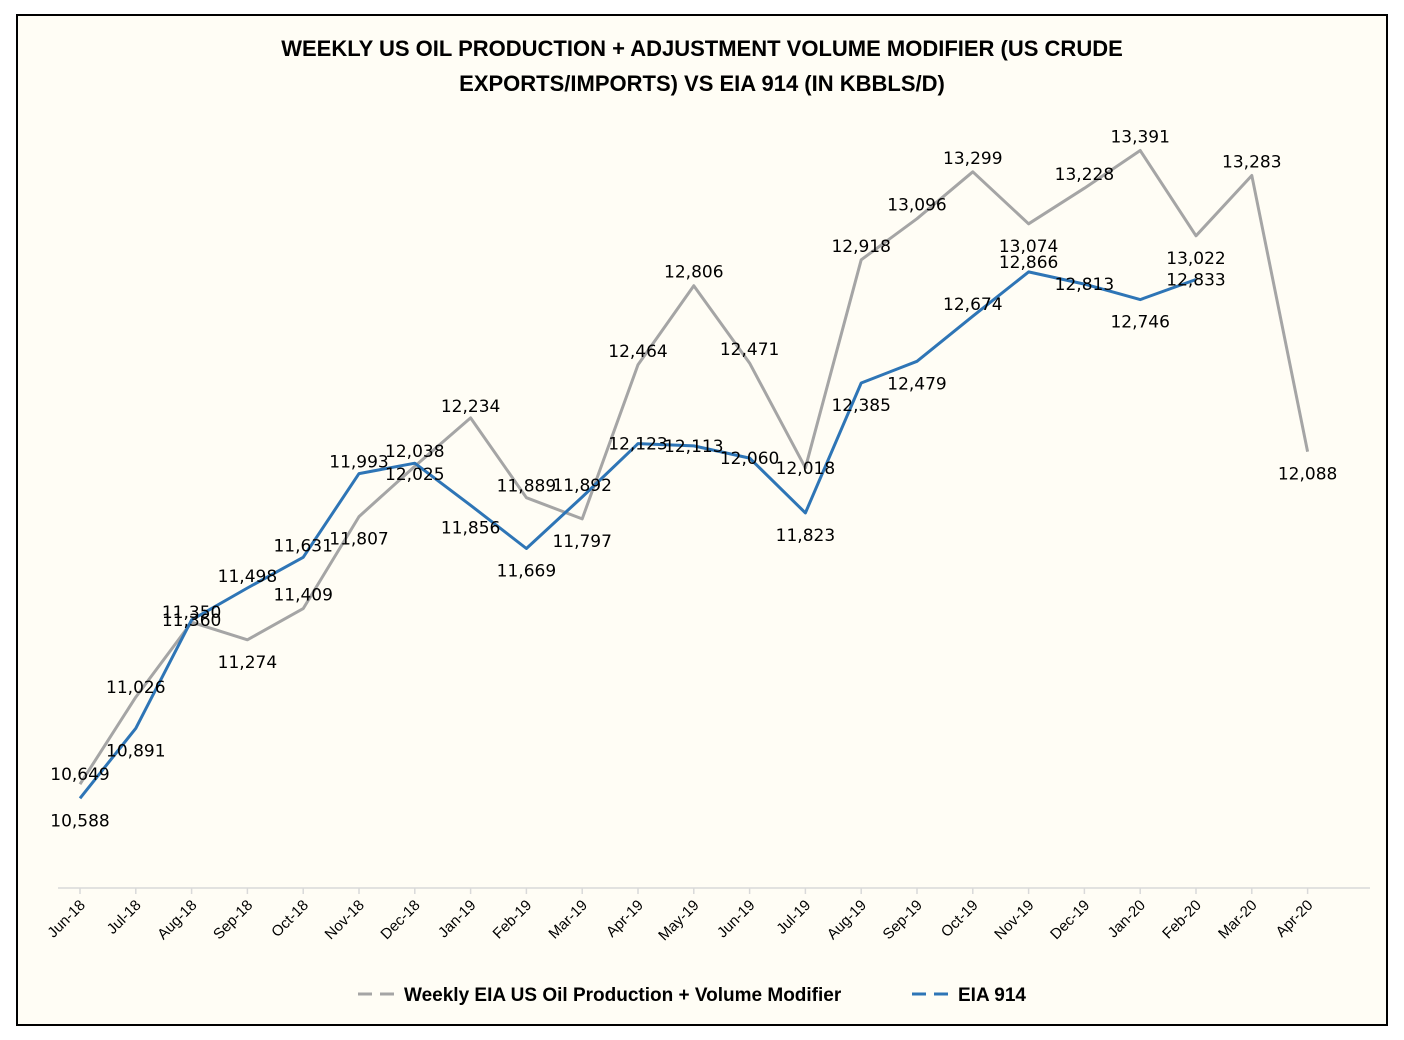 This screenshot has width=1404, height=1040. I want to click on data-label-weekly: 13,391, so click(1139, 138).